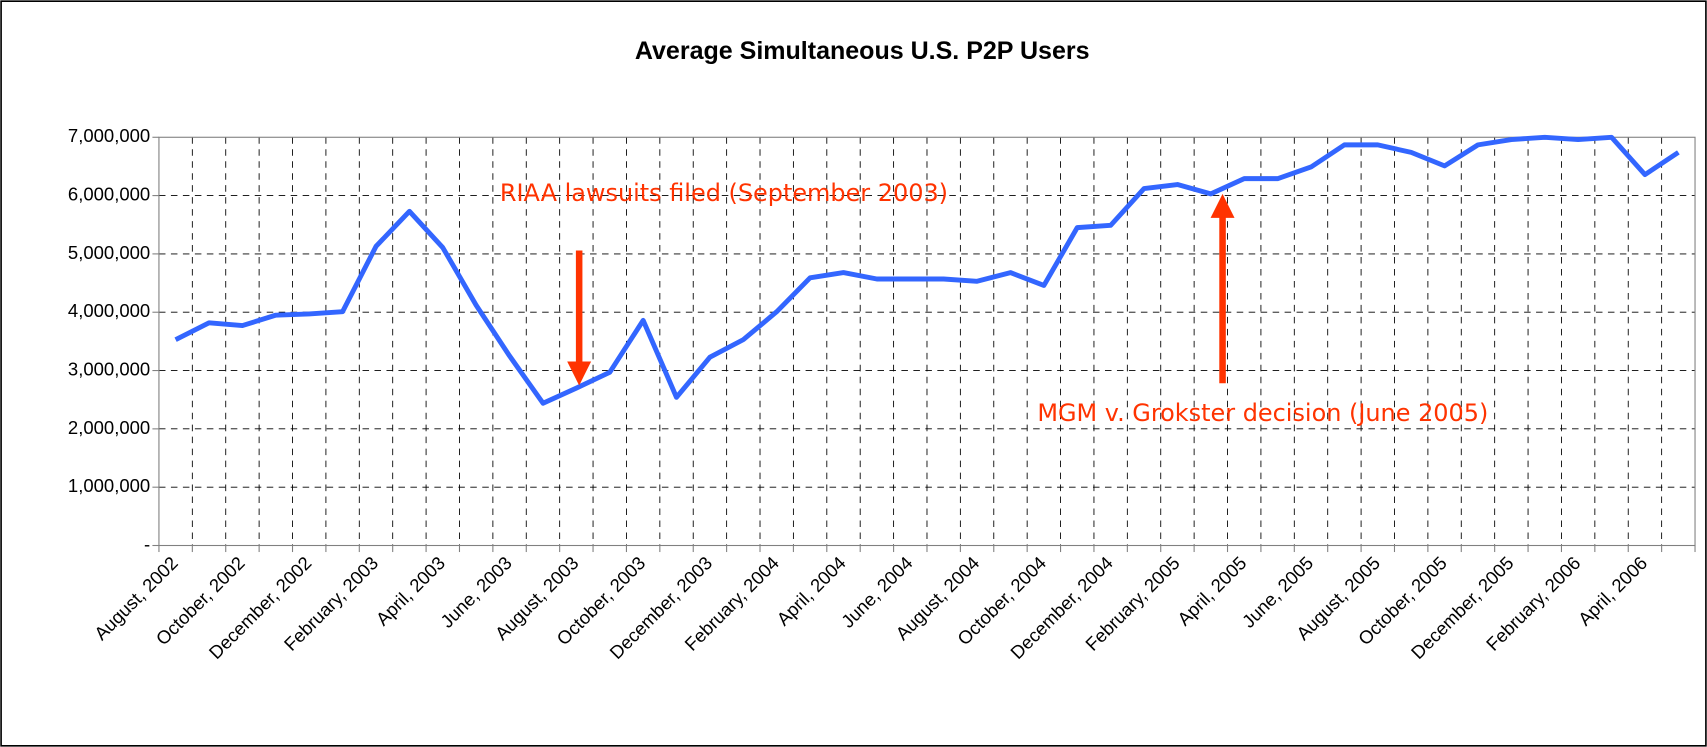  I want to click on y-tick-label: 3,000,000, so click(109, 368).